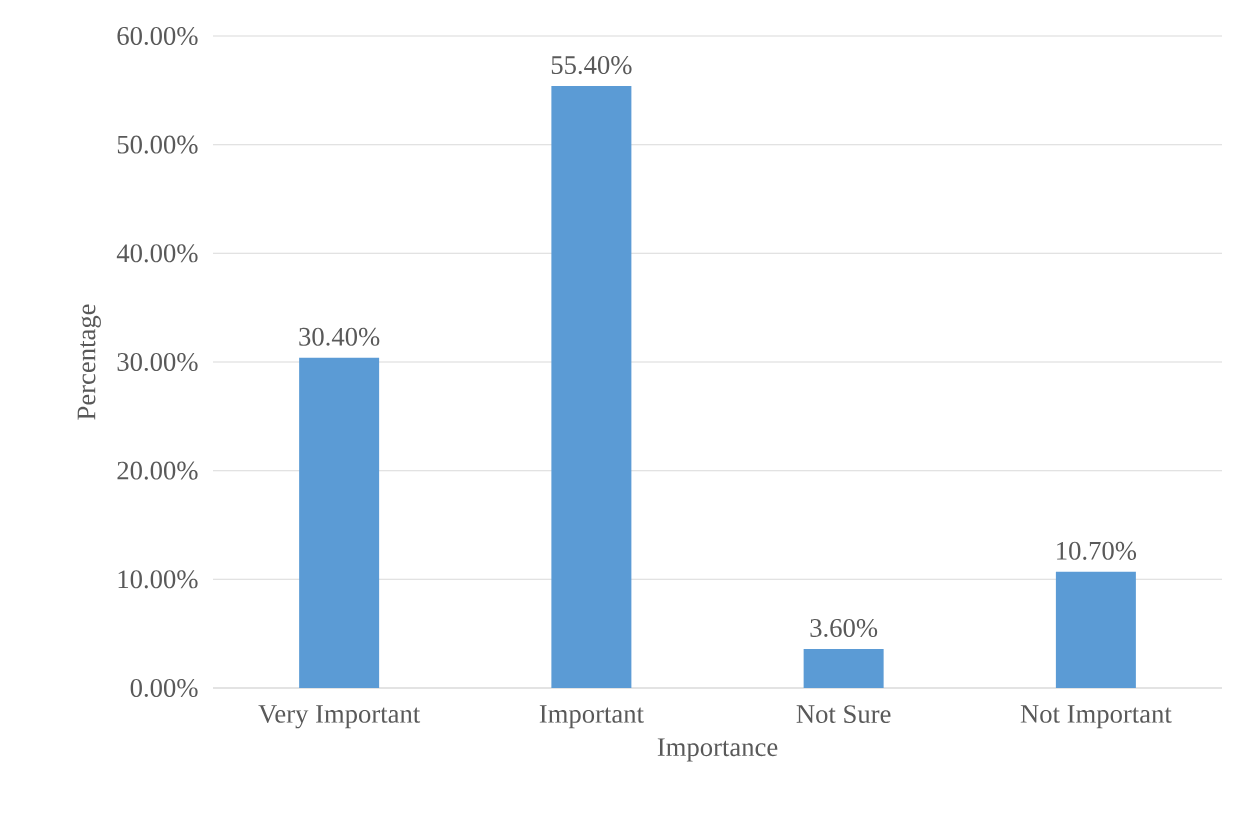 The height and width of the screenshot is (818, 1251). I want to click on y-tick-label: 30.00%, so click(157, 362).